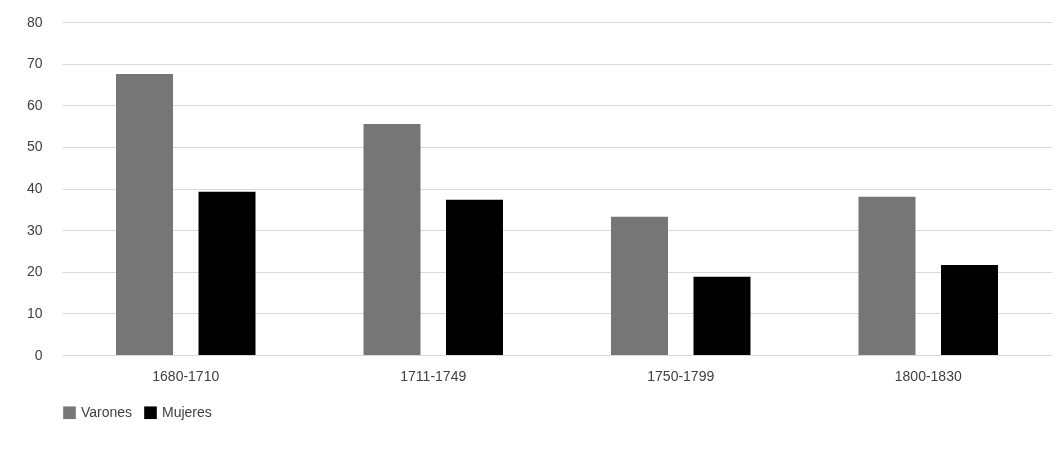  Describe the element at coordinates (34, 271) in the screenshot. I see `y-tick-label: 20` at that location.